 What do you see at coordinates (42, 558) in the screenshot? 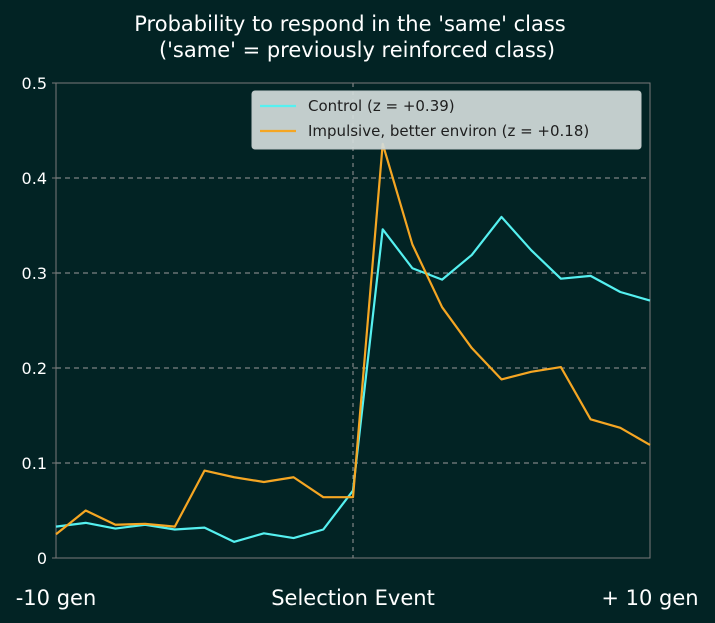
I see `y-tick-label: 0` at bounding box center [42, 558].